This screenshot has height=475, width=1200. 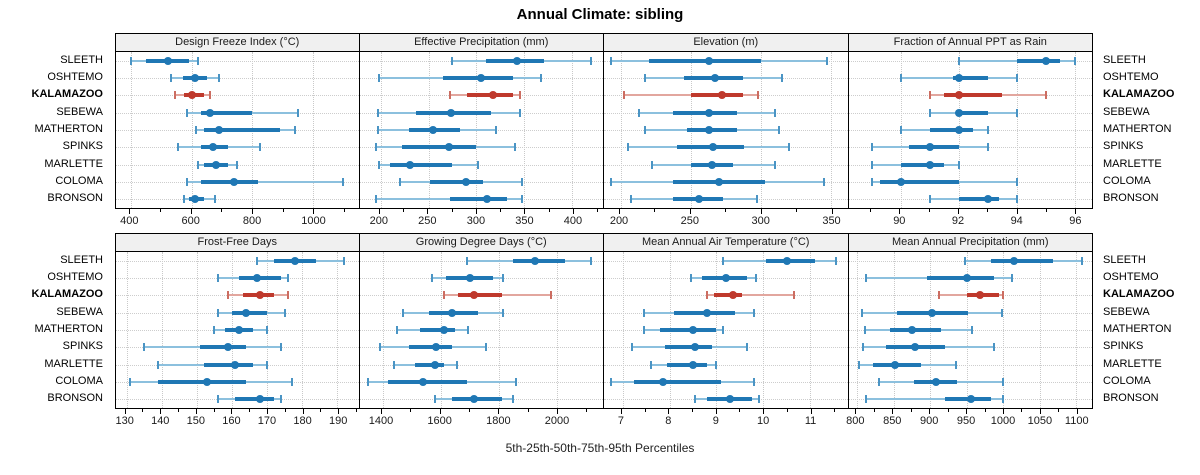 I want to click on panel-plot-area, so click(x=970, y=130).